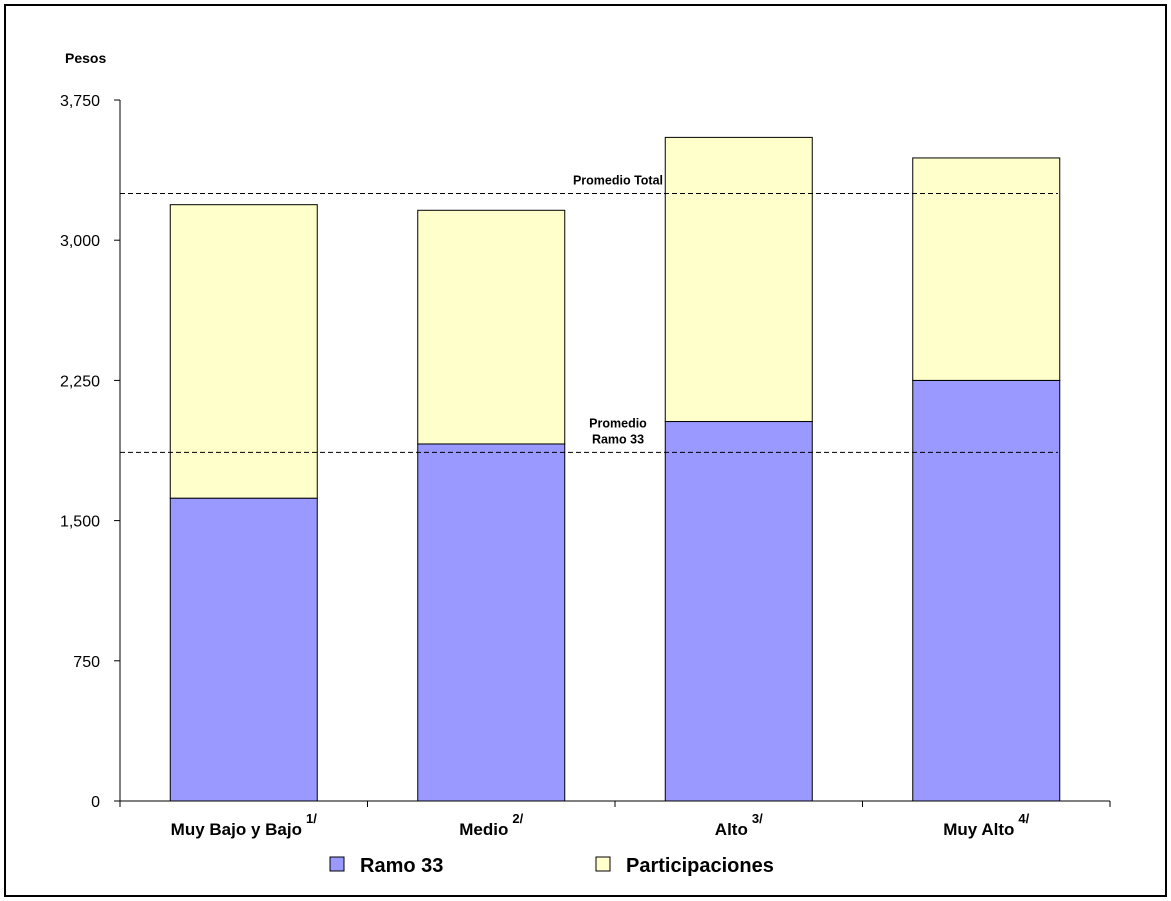  What do you see at coordinates (311, 818) in the screenshot?
I see `x-tick-footnote: 1/` at bounding box center [311, 818].